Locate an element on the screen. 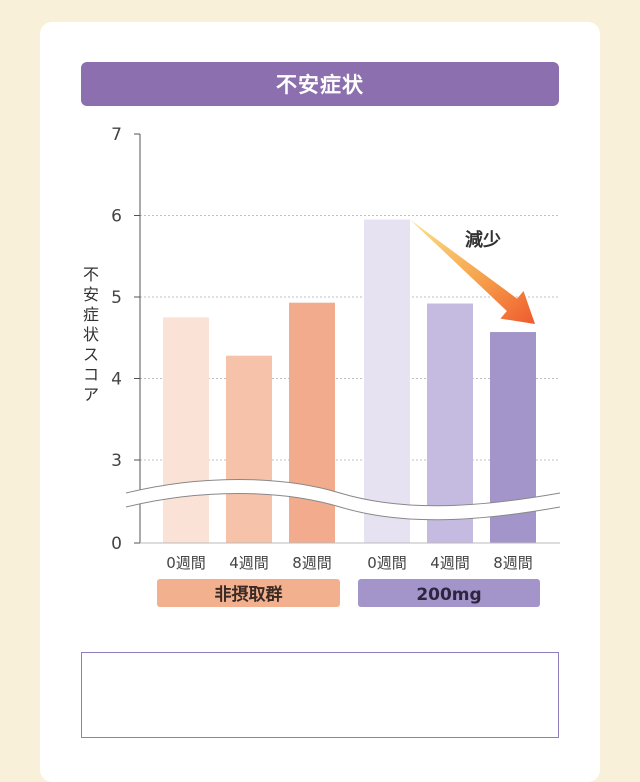  break-line-bottom is located at coordinates (343, 507).